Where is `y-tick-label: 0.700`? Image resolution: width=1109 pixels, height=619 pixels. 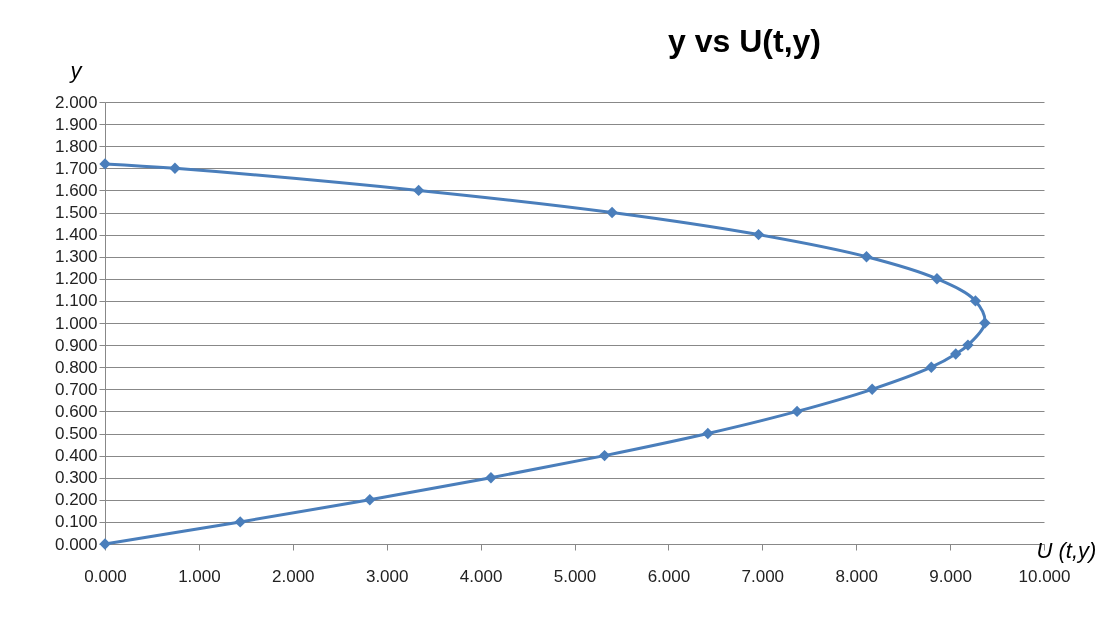 y-tick-label: 0.700 is located at coordinates (76, 389).